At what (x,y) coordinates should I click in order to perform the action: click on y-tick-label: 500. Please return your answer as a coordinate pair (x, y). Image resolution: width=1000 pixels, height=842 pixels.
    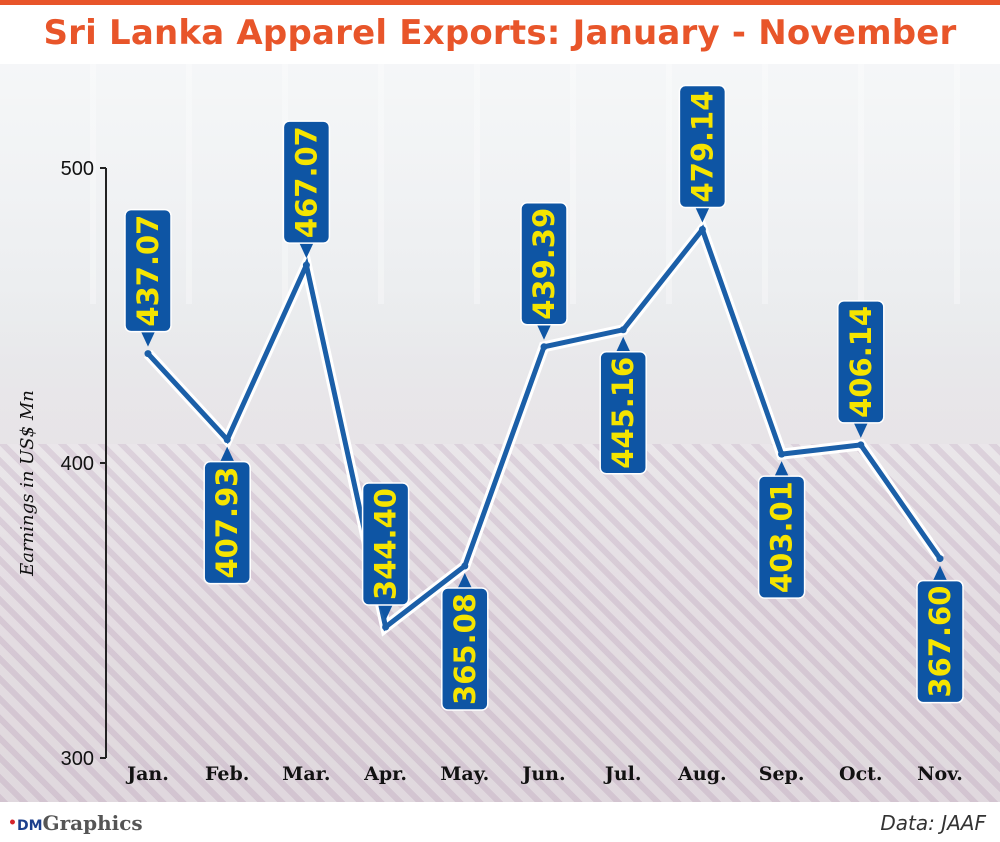
    Looking at the image, I should click on (77, 169).